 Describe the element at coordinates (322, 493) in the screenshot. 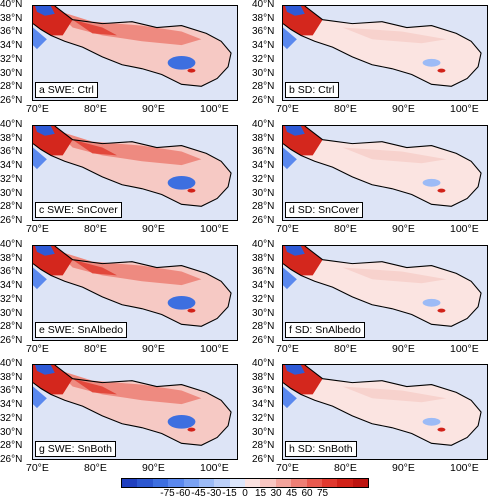

I see `colorbar-tick-label: 75` at that location.